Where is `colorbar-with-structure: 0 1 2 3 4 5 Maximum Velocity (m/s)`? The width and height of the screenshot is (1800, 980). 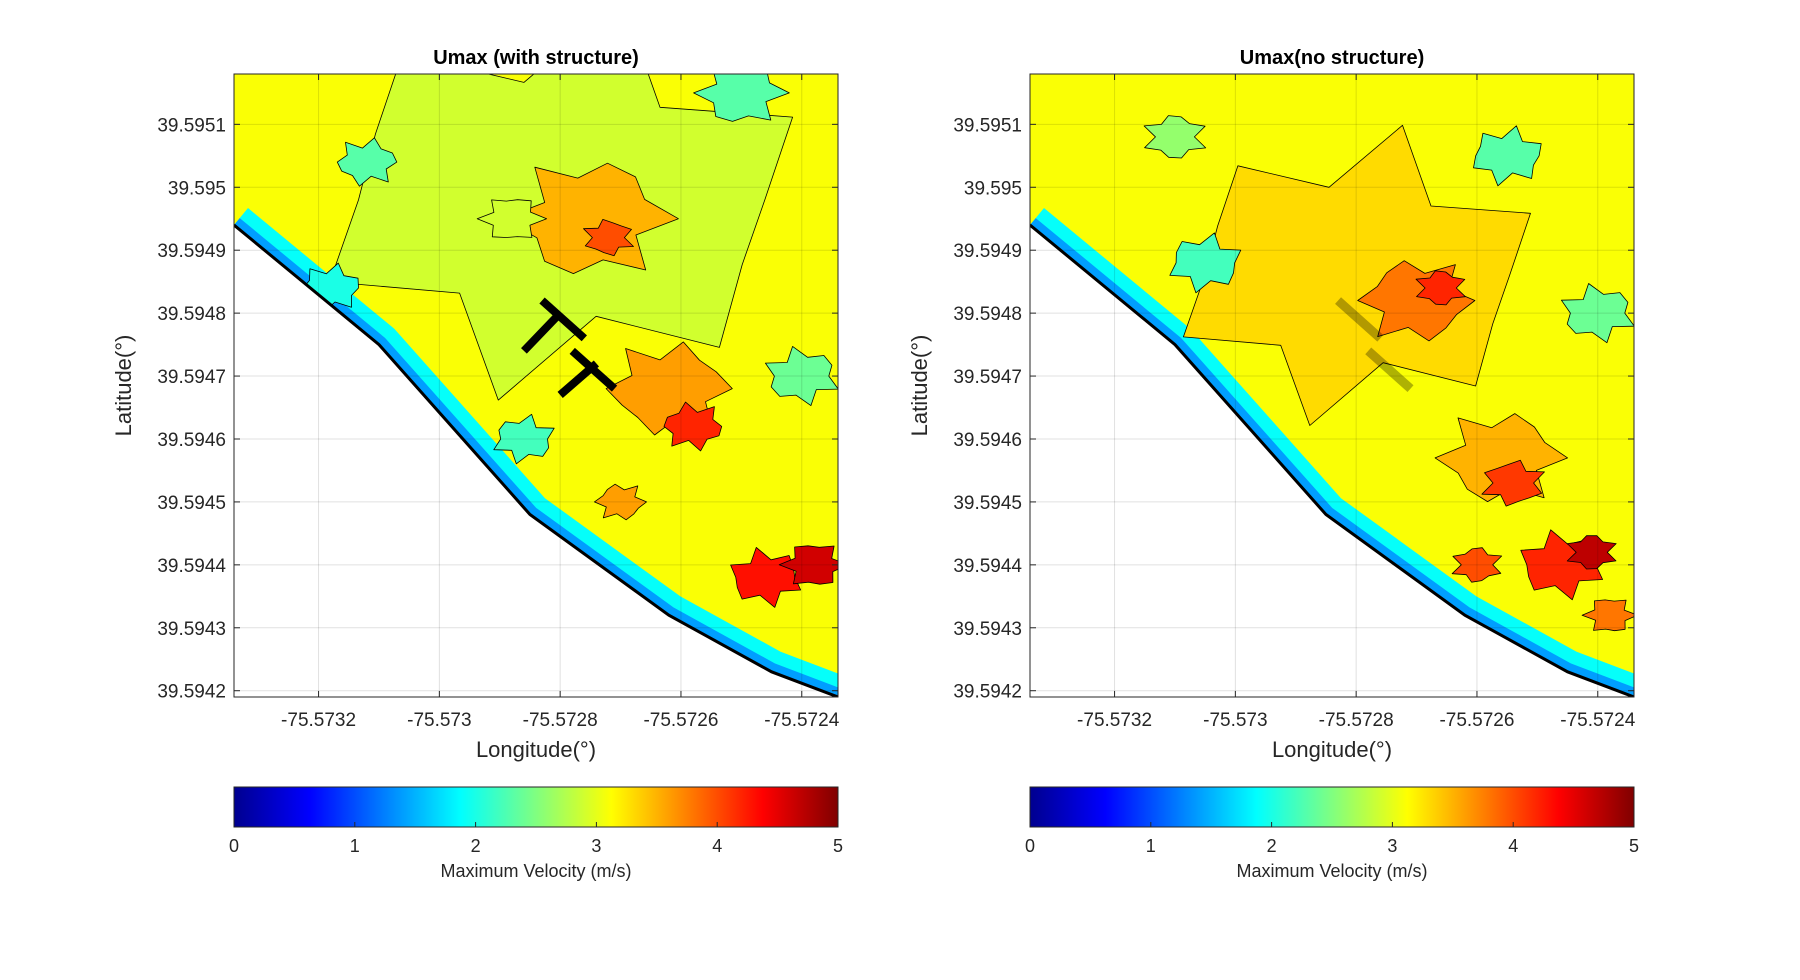
colorbar-with-structure: 0 1 2 3 4 5 Maximum Velocity (m/s) is located at coordinates (536, 833).